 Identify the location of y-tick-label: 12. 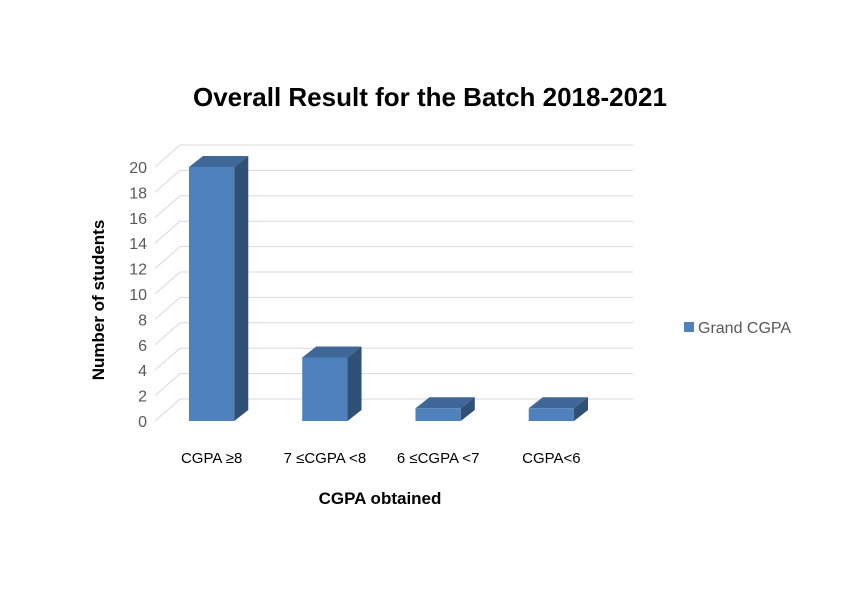
(138, 270).